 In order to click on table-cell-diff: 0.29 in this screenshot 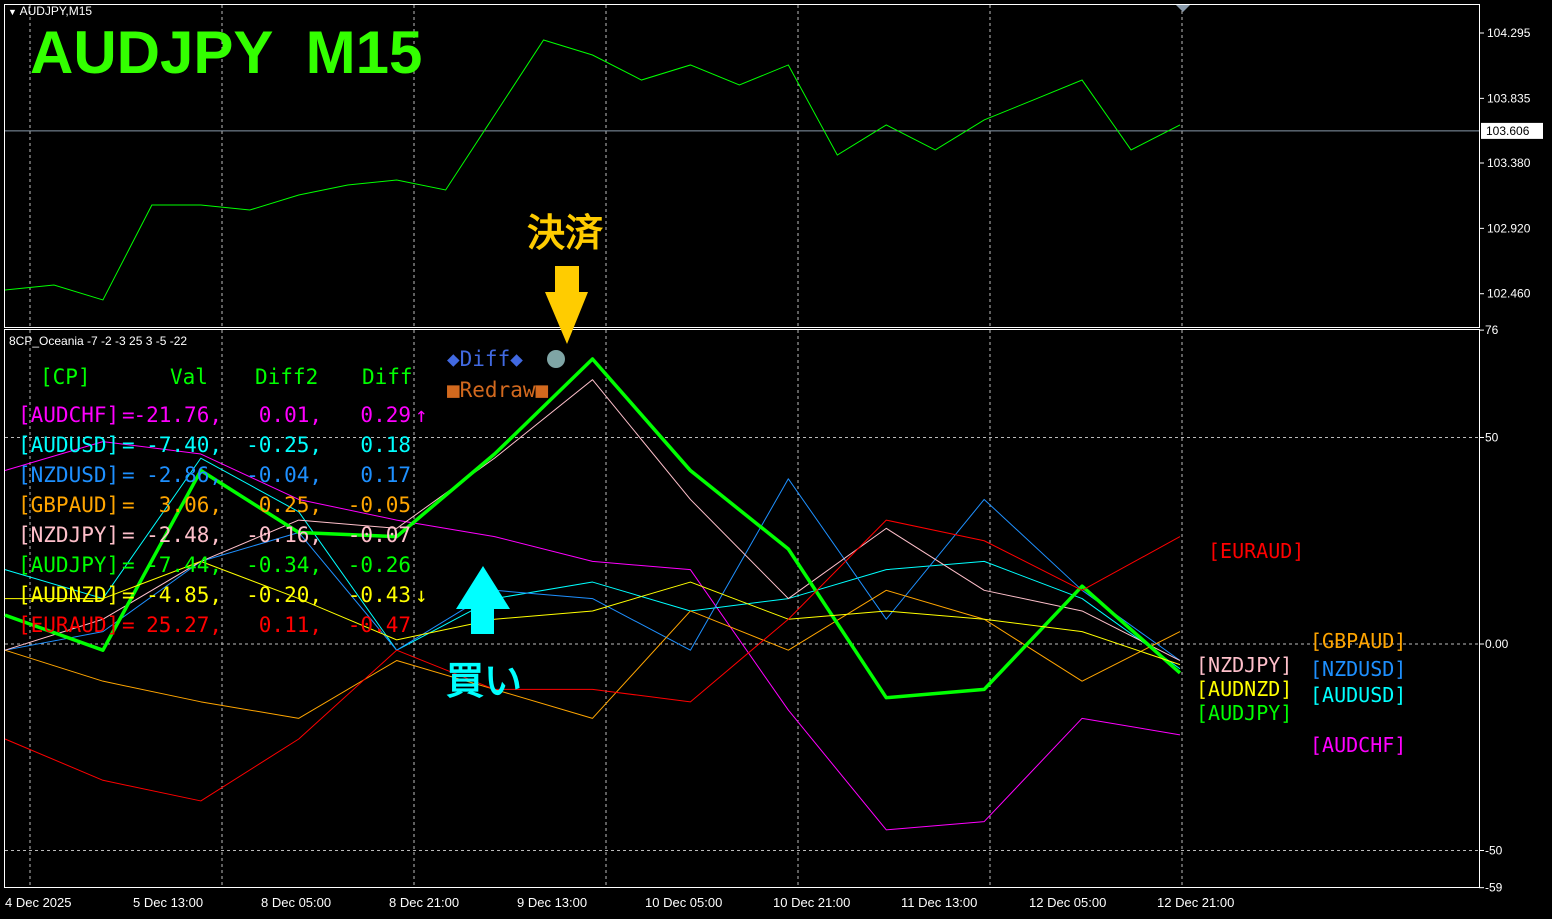, I will do `click(385, 415)`.